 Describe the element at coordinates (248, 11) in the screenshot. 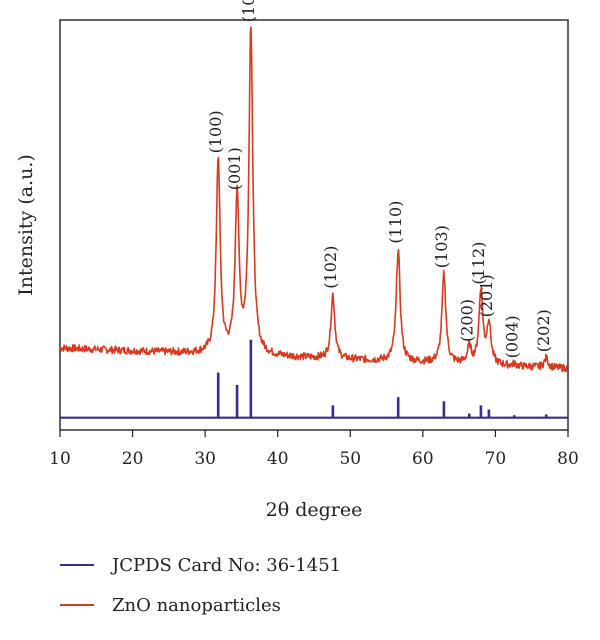

I see `peak-label: (101)` at that location.